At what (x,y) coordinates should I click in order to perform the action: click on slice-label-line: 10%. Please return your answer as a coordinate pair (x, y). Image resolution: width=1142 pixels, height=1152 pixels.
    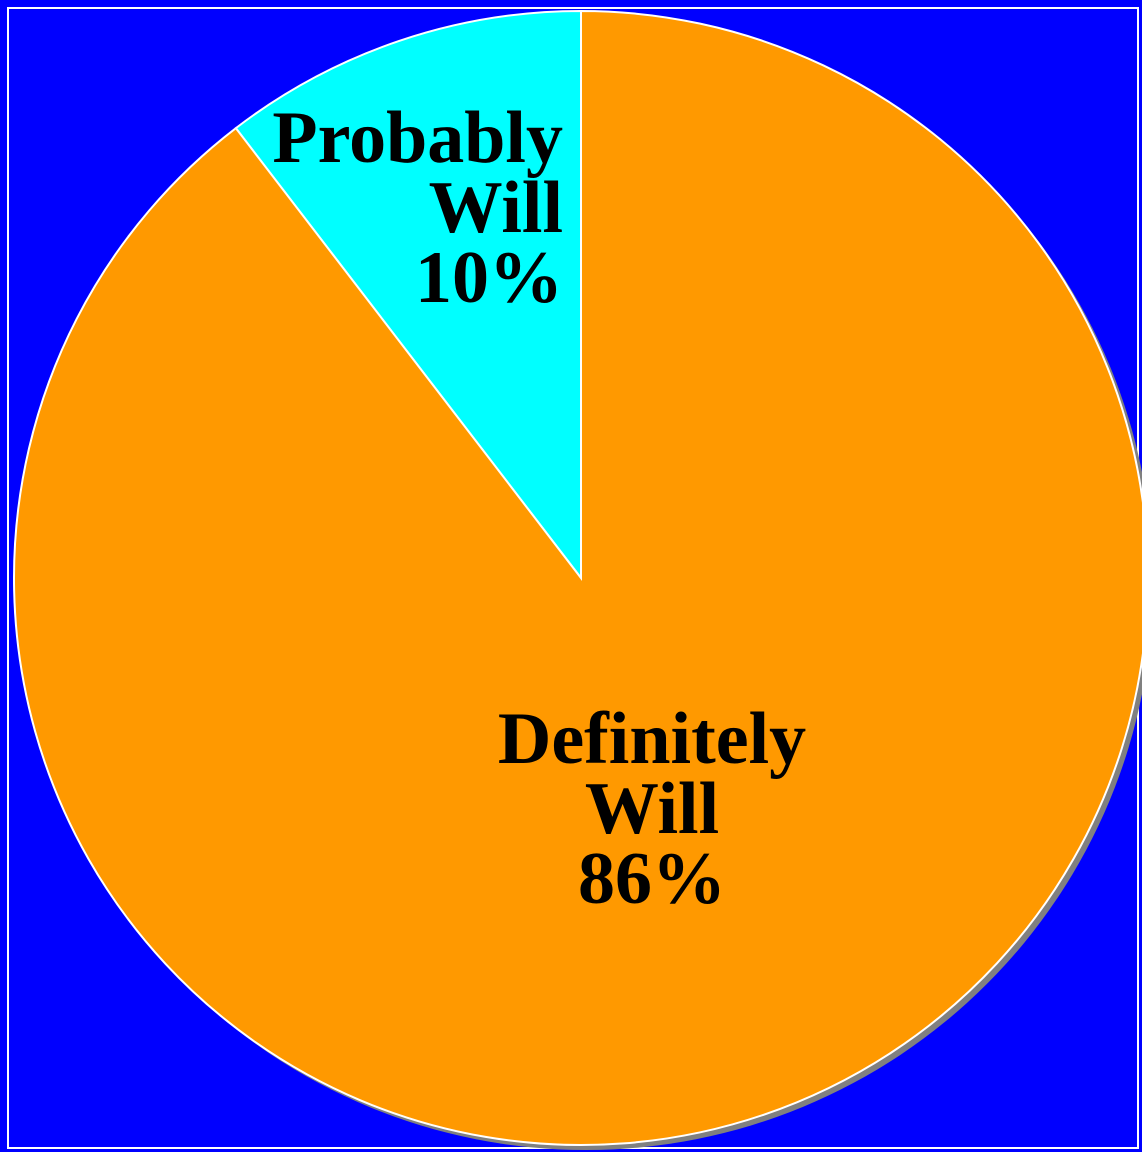
    Looking at the image, I should click on (489, 278).